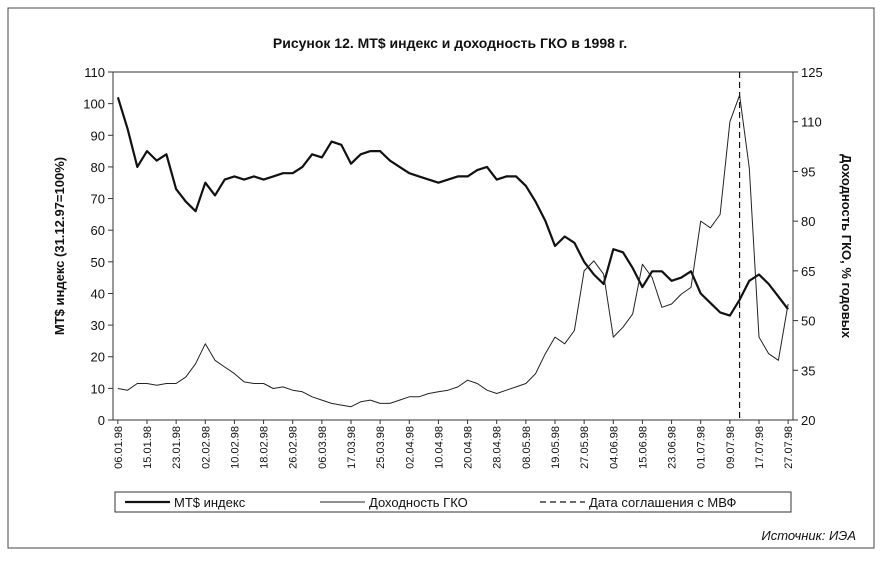 This screenshot has width=883, height=564. What do you see at coordinates (98, 262) in the screenshot?
I see `y-tick-label: 50` at bounding box center [98, 262].